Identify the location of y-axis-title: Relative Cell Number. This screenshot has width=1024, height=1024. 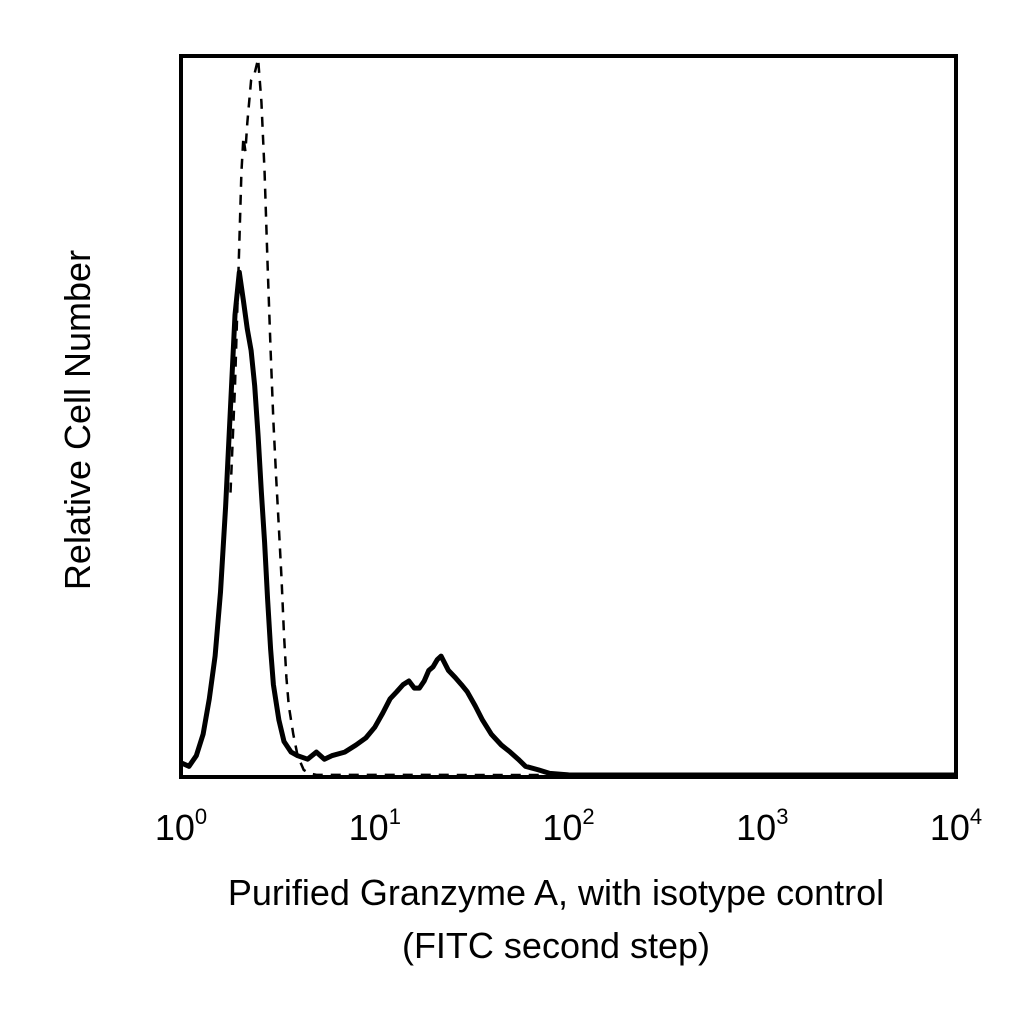
(77, 420).